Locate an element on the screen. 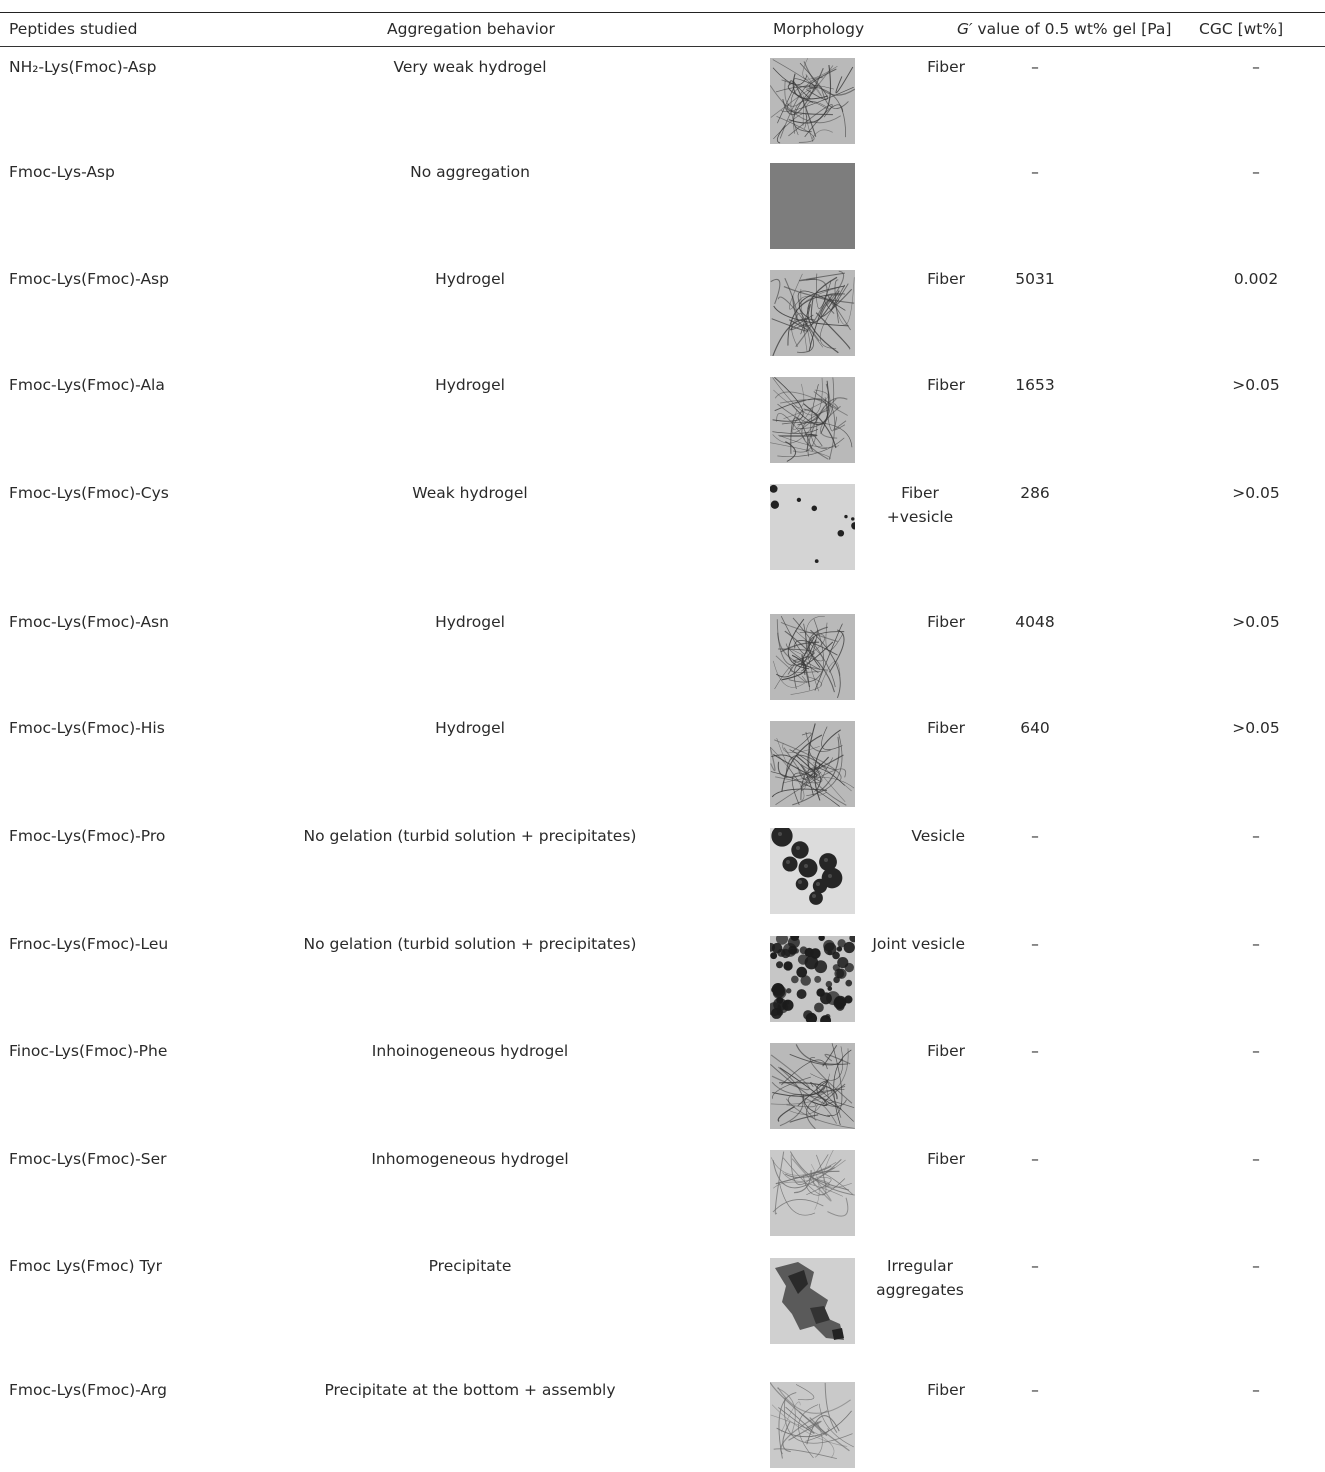  blank-micrograph is located at coordinates (812, 206).